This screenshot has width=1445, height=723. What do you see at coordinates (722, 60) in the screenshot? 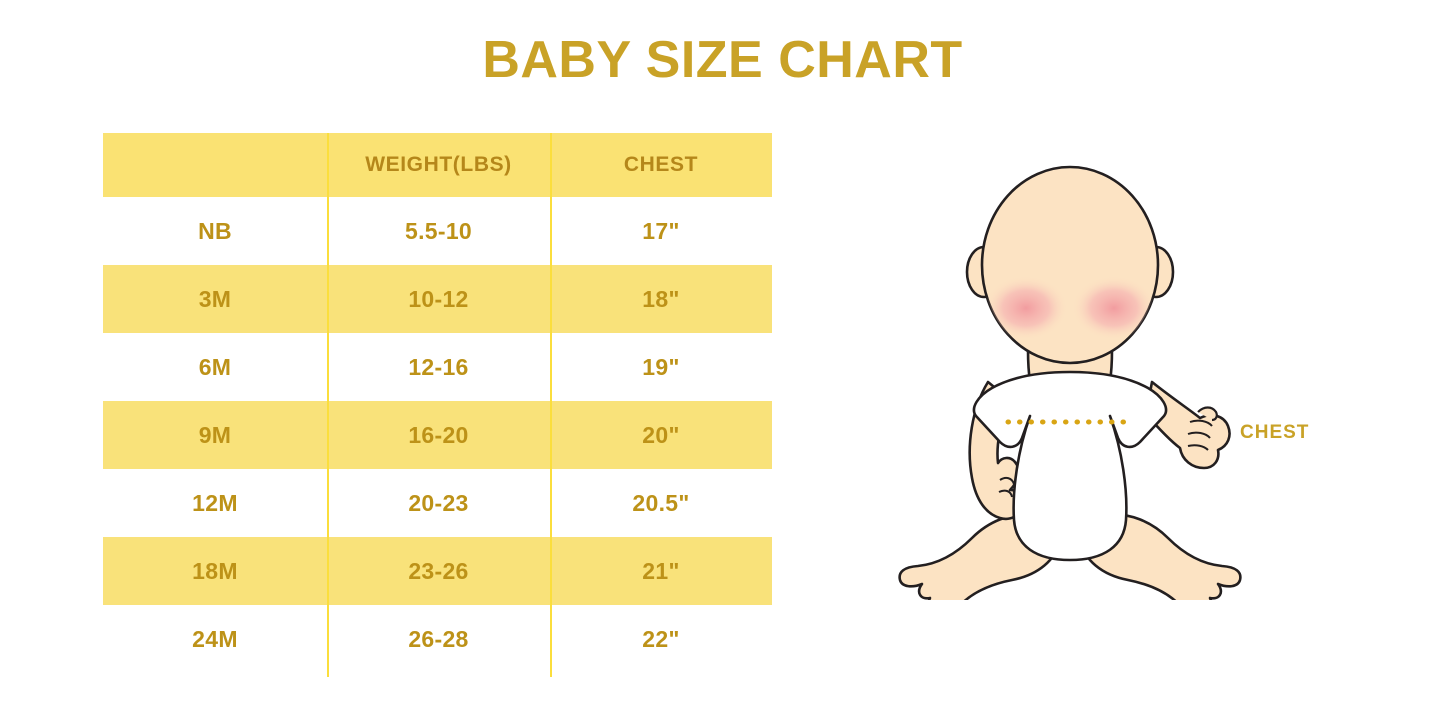
I see `page-title: BABY SIZE CHART` at bounding box center [722, 60].